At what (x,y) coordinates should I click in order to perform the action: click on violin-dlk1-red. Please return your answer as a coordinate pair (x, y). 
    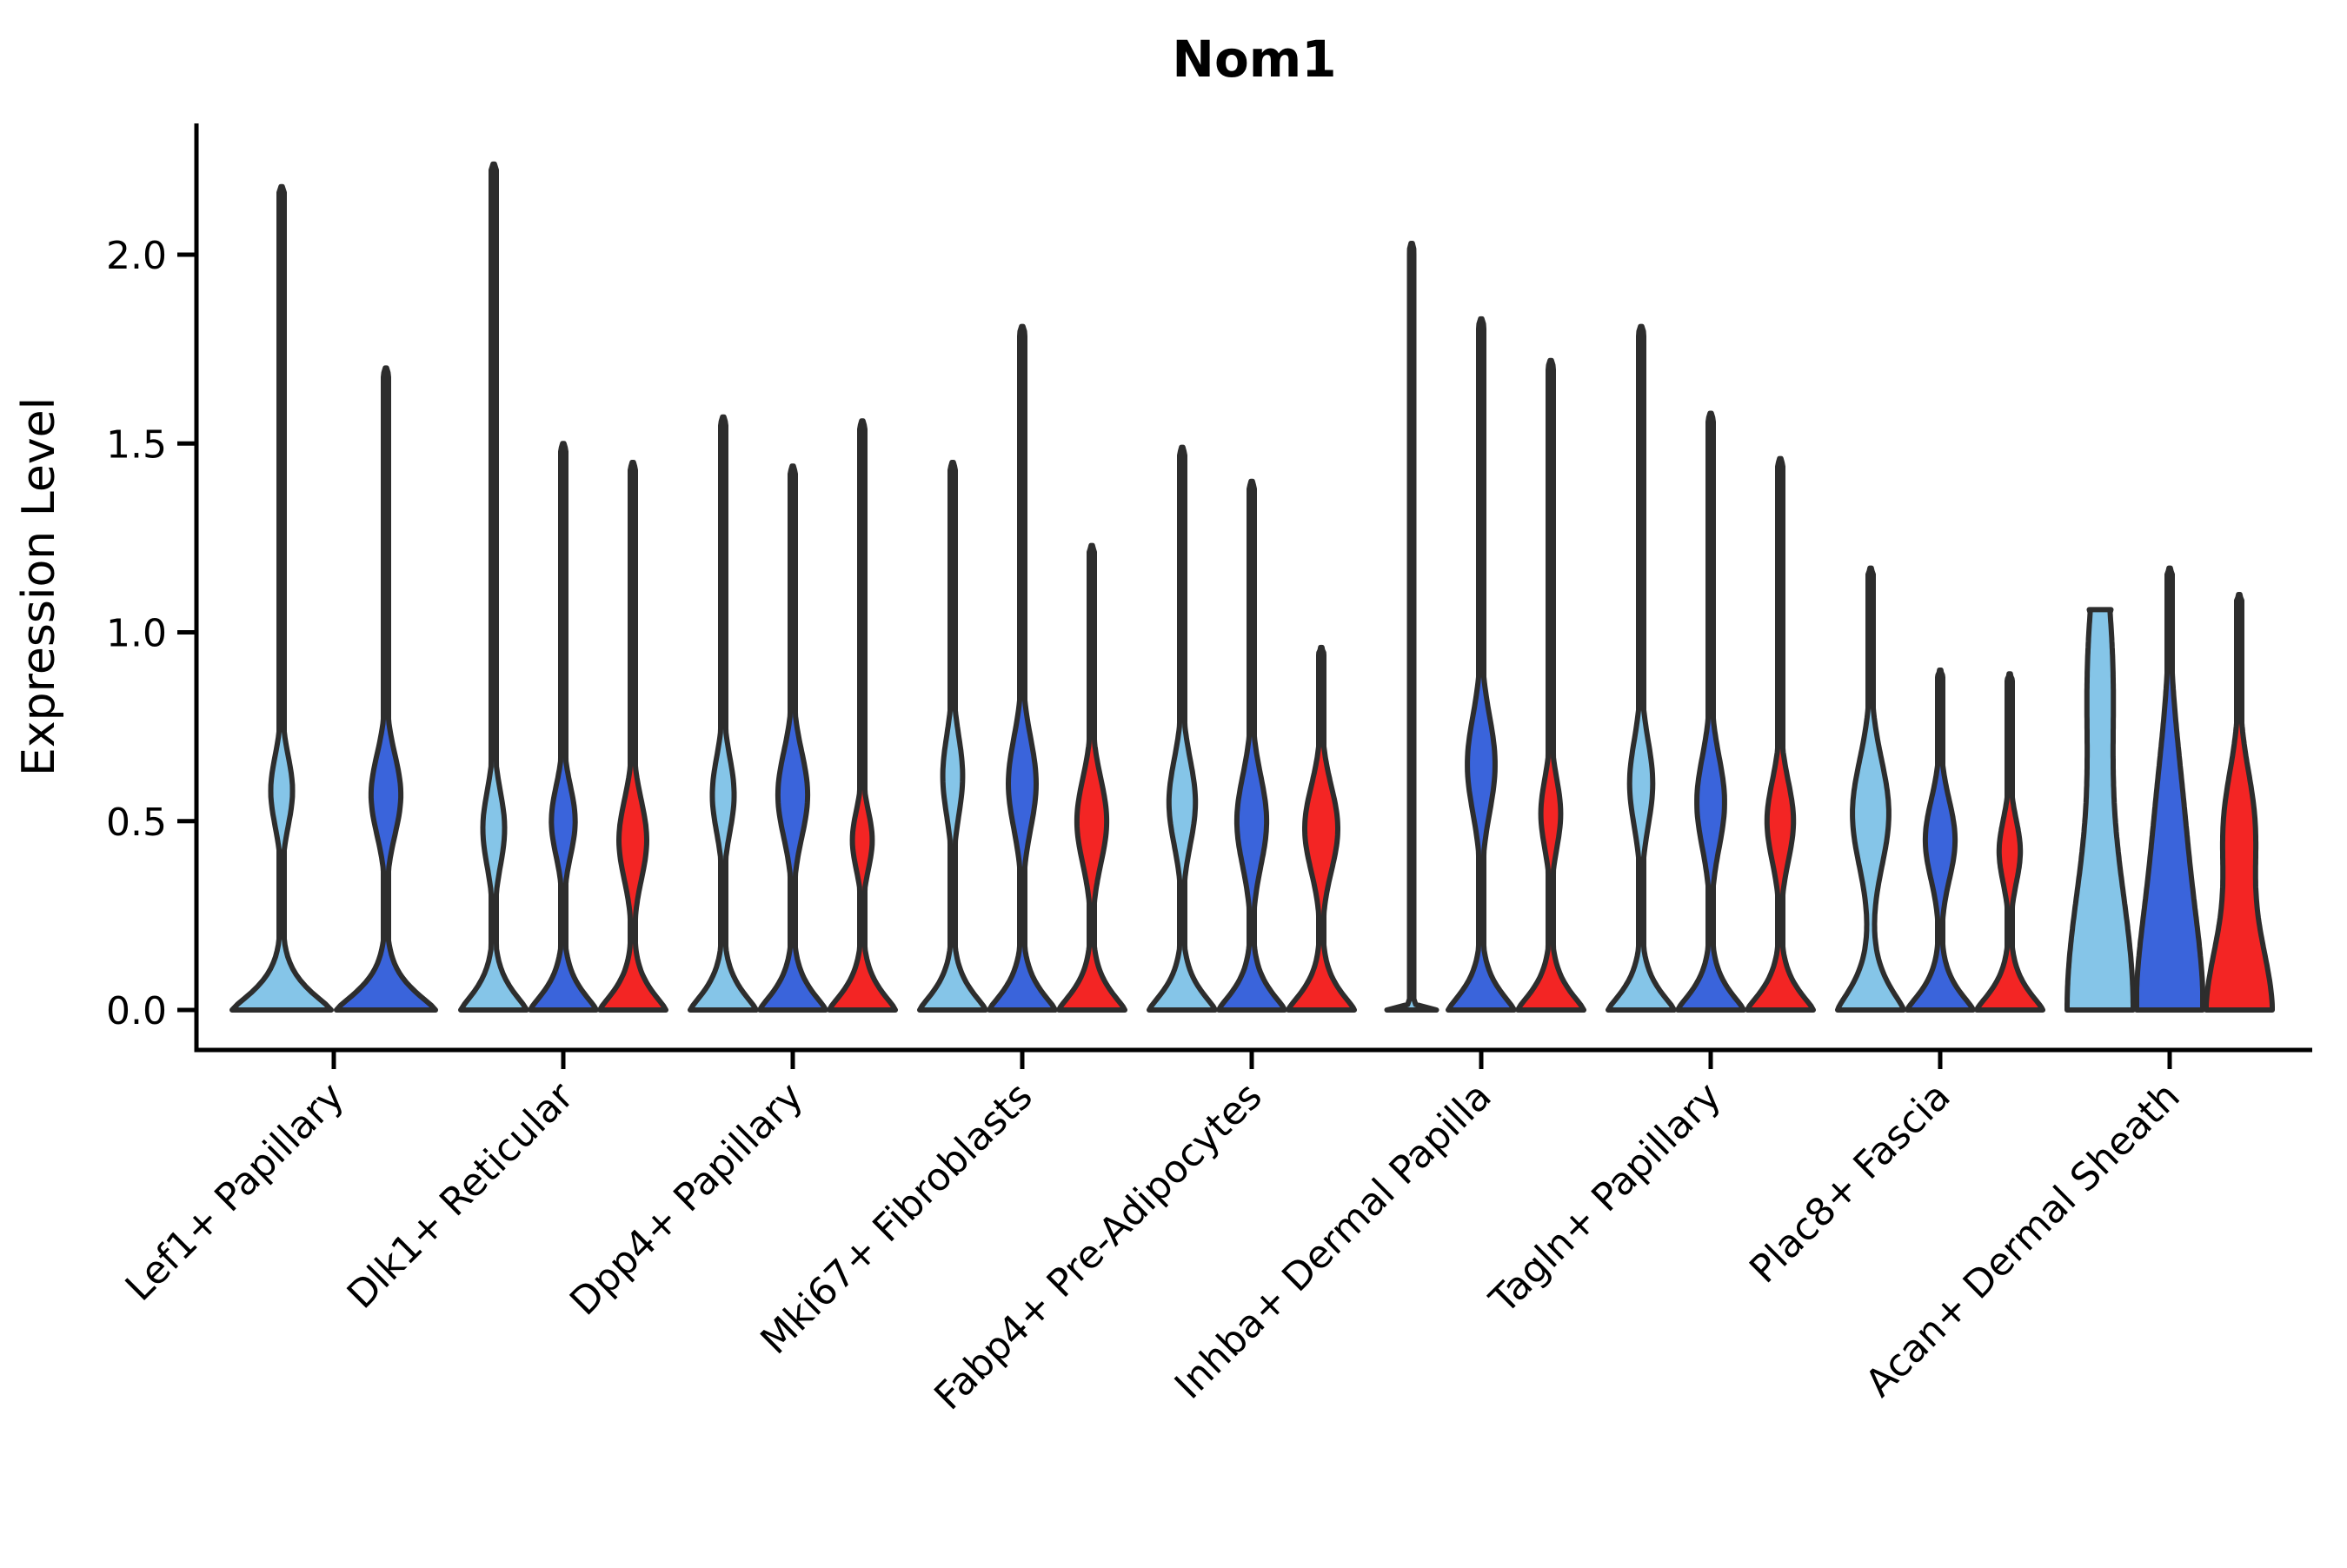
    Looking at the image, I should click on (632, 736).